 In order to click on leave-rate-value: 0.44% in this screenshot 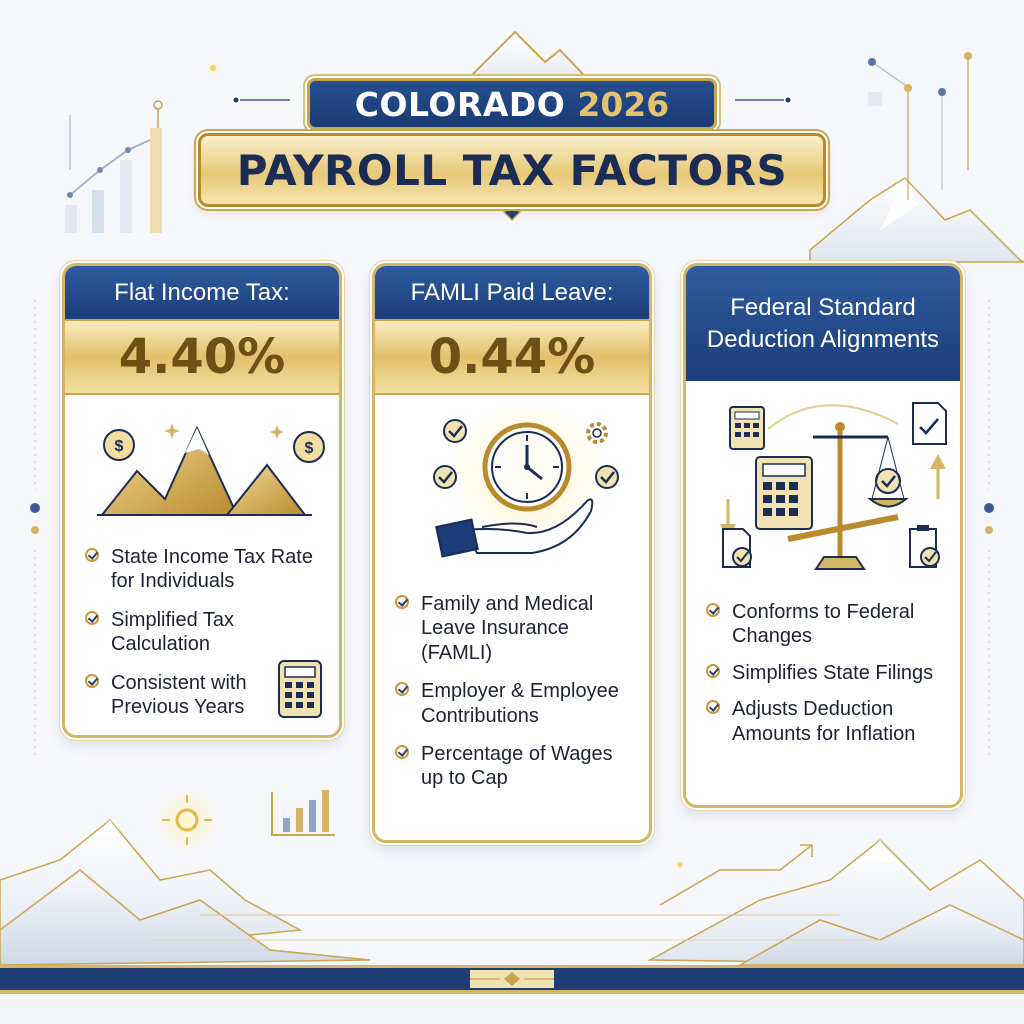, I will do `click(512, 357)`.